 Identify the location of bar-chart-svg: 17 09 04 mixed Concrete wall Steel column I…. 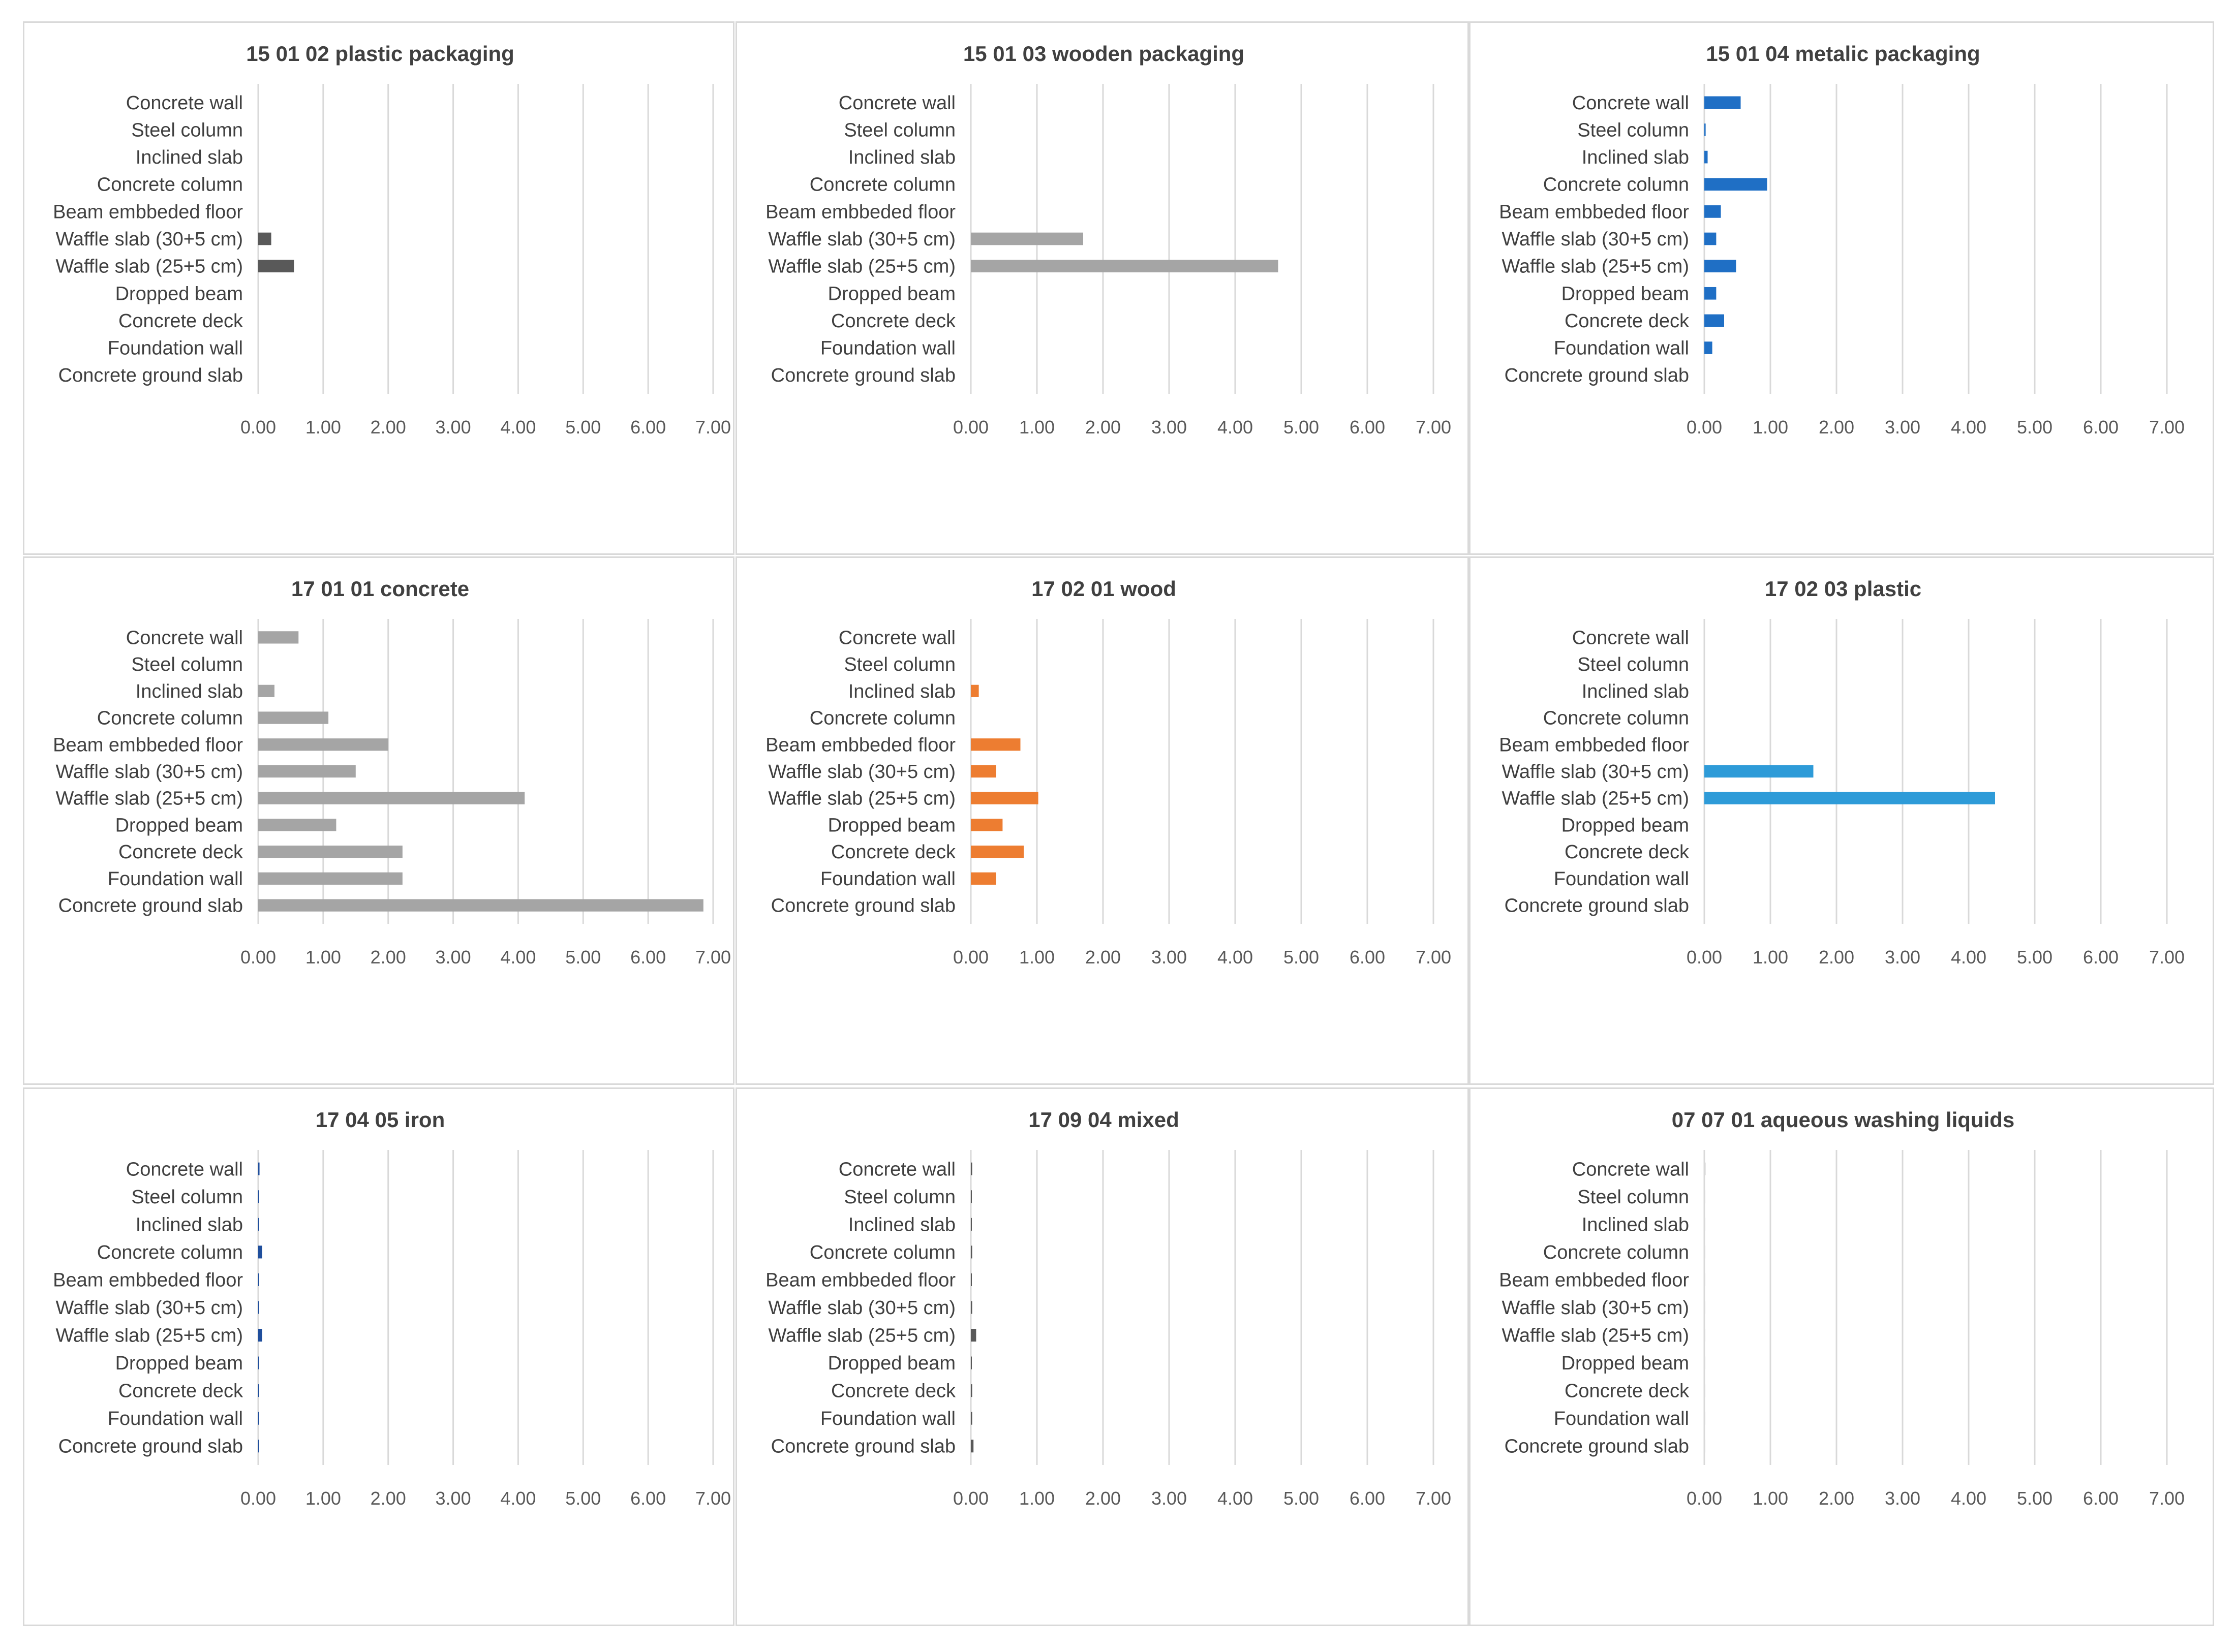
(1108, 1308).